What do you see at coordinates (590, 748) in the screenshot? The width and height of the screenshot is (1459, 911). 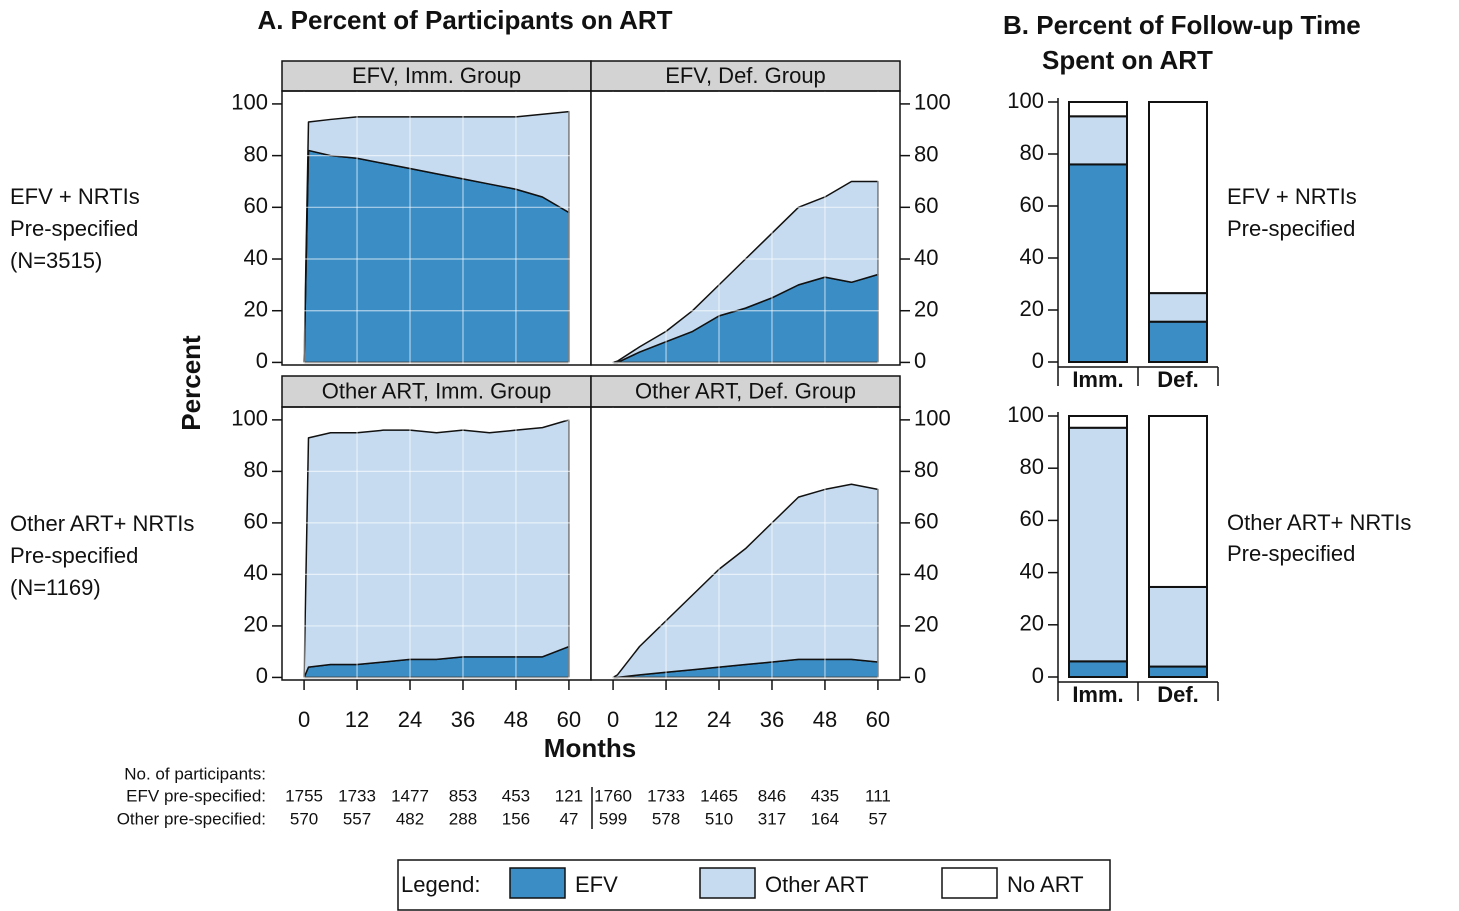 I see `x-axis-label: Months` at bounding box center [590, 748].